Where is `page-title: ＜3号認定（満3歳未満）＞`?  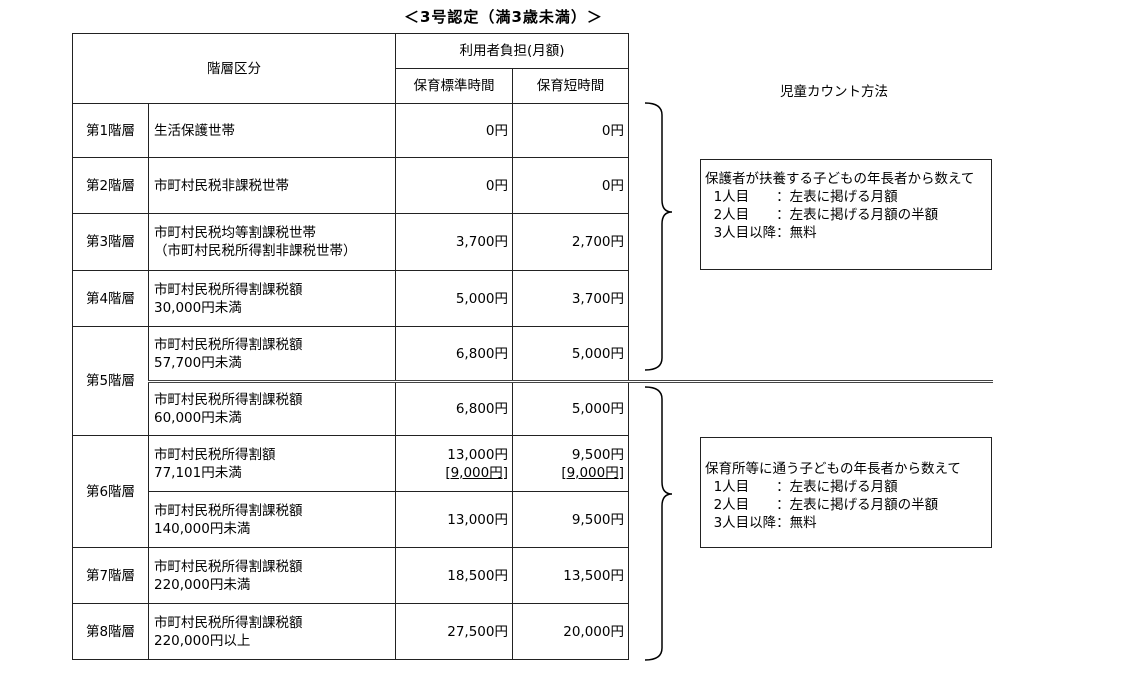
page-title: ＜3号認定（満3歳未満）＞ is located at coordinates (503, 17).